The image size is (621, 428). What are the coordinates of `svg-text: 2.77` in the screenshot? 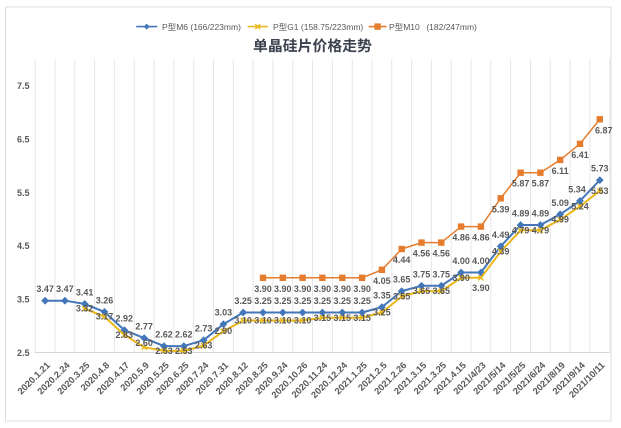 It's located at (144, 327).